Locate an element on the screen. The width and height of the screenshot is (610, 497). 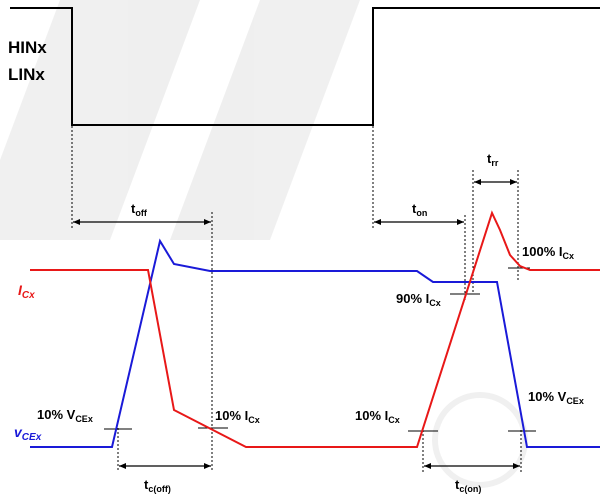
input-label-hinx: HINx is located at coordinates (27, 47).